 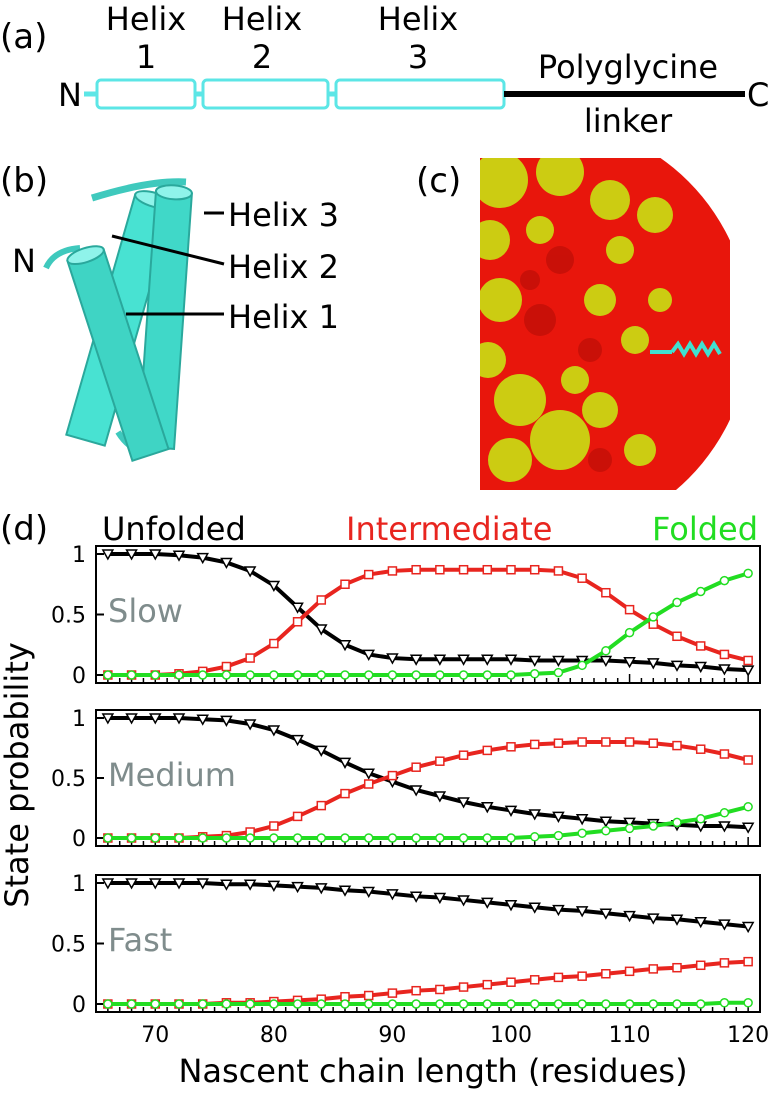 I want to click on speed-label-medium: Medium, so click(x=172, y=775).